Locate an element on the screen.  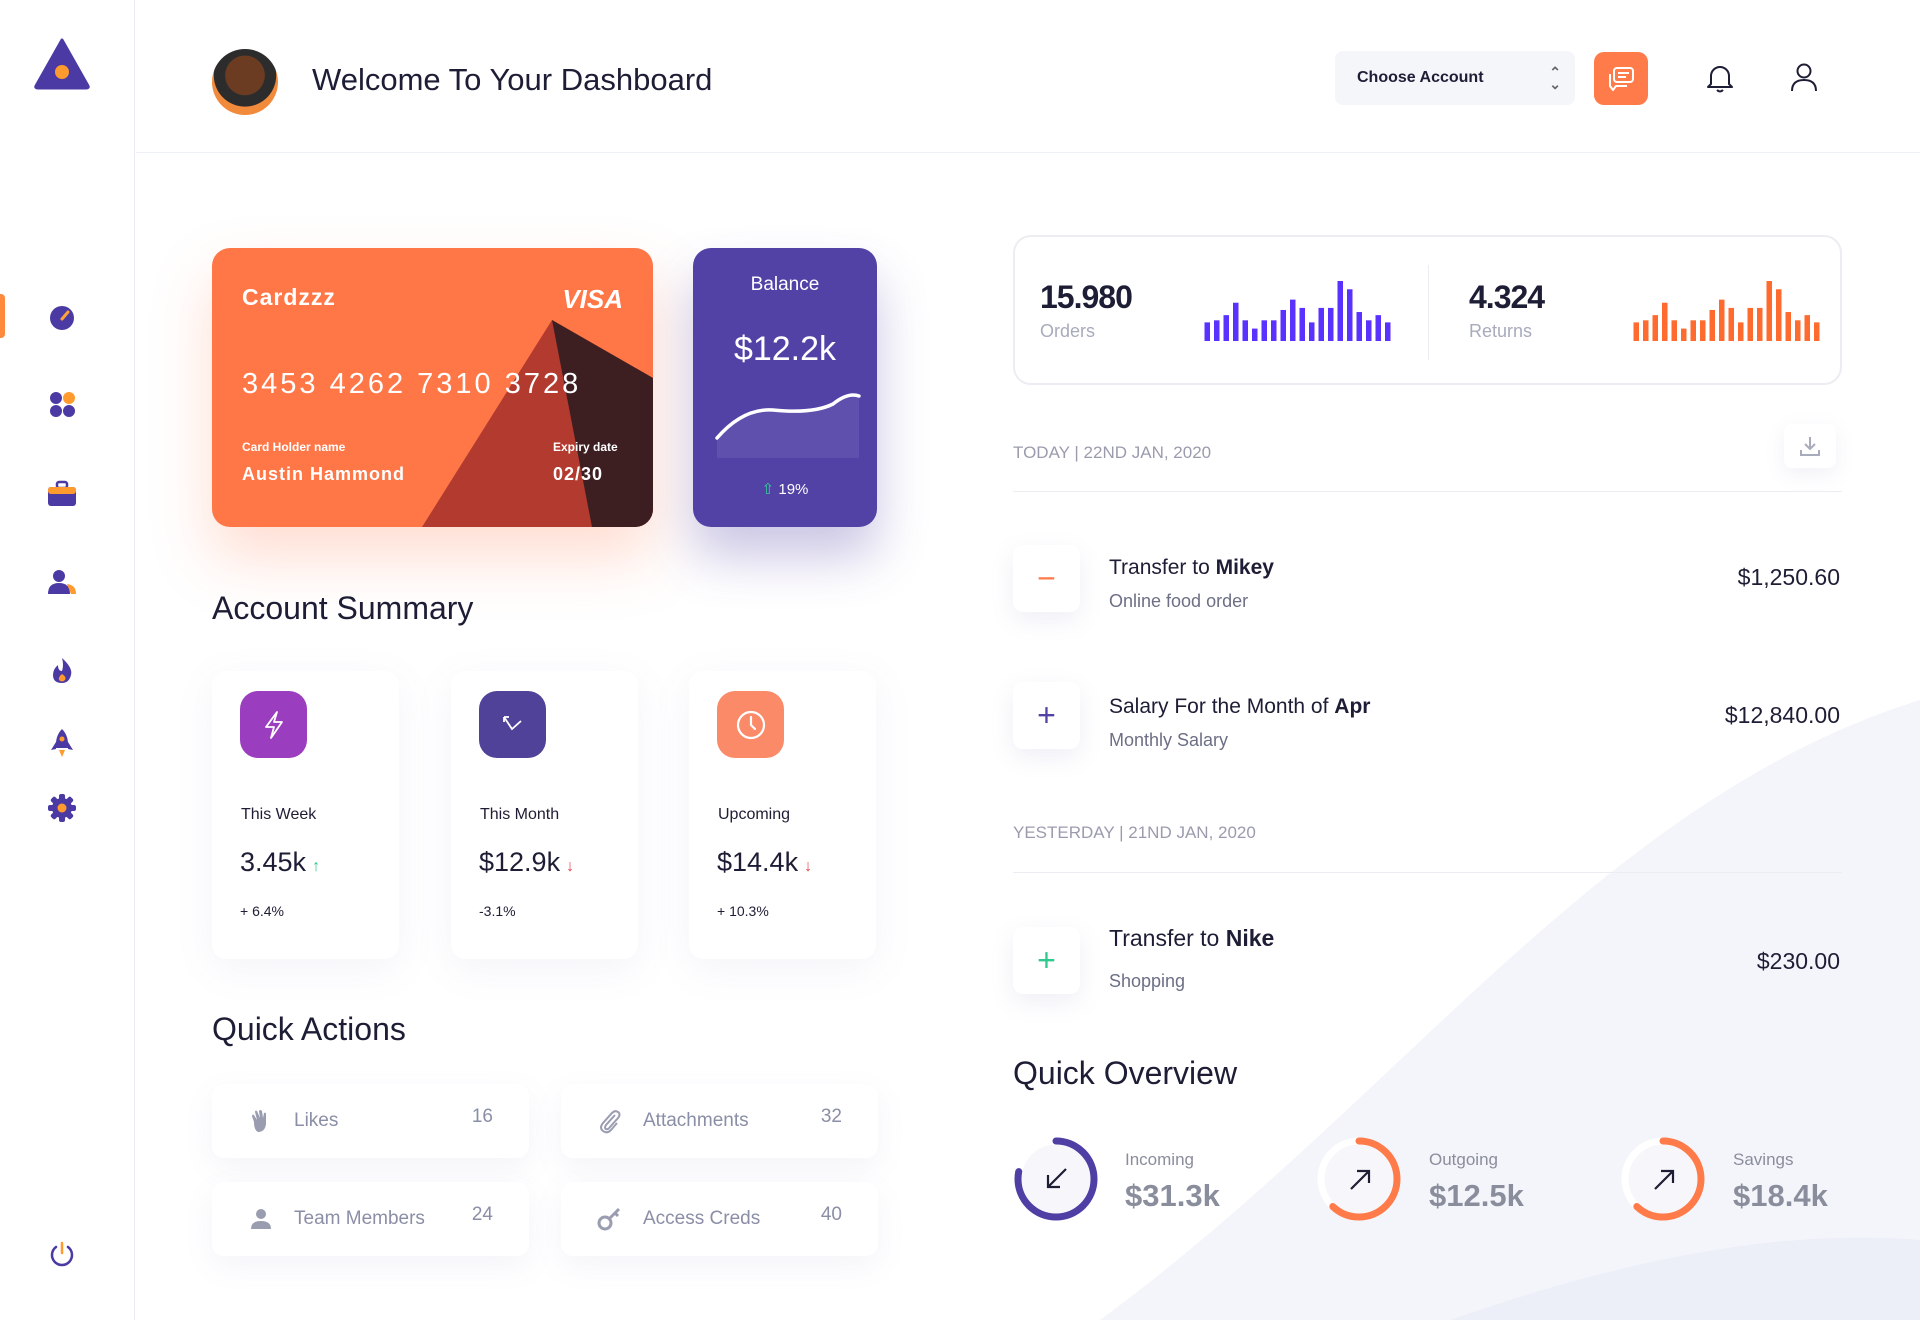
transaction-subtitle: Monthly Salary is located at coordinates (1169, 740).